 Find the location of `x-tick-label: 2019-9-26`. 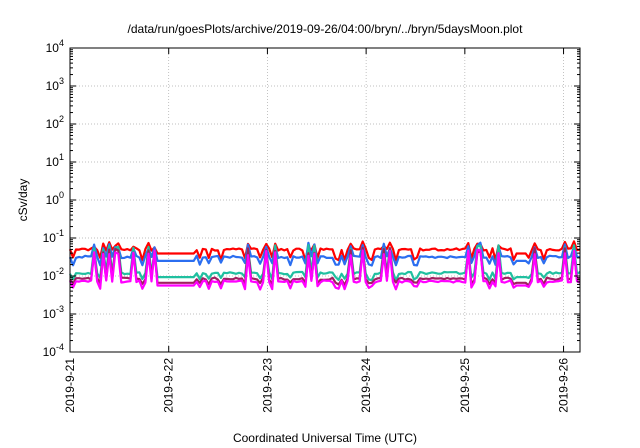

x-tick-label: 2019-9-26 is located at coordinates (564, 385).